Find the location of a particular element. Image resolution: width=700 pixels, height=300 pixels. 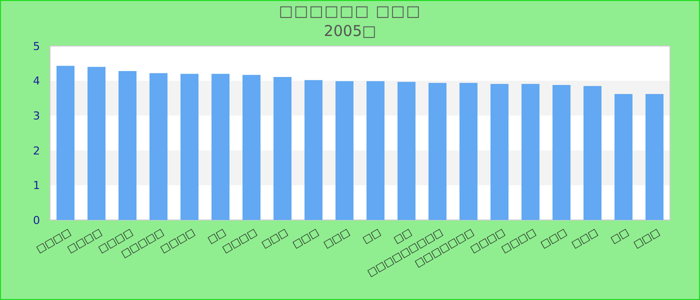

x-tick-label: □□ is located at coordinates (620, 236).